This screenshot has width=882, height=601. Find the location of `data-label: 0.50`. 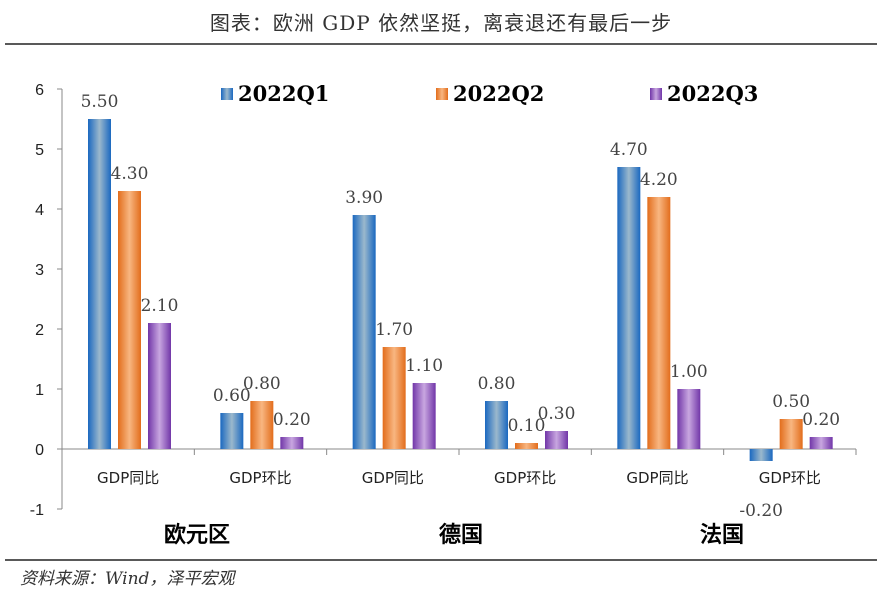

data-label: 0.50 is located at coordinates (791, 402).